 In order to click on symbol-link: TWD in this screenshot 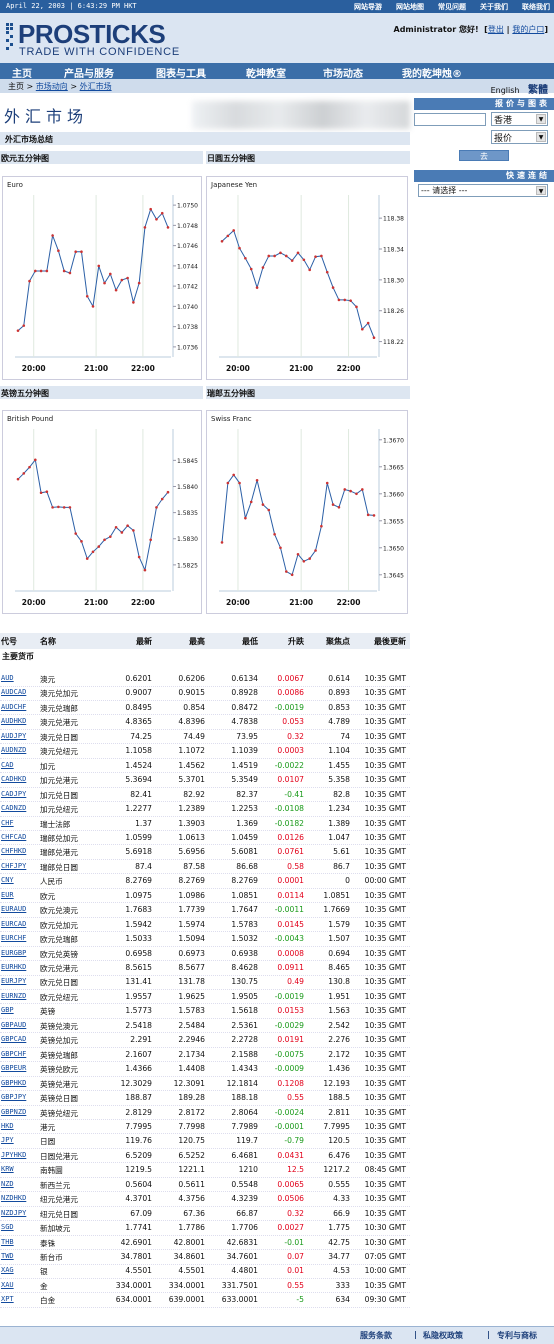, I will do `click(7, 1256)`.